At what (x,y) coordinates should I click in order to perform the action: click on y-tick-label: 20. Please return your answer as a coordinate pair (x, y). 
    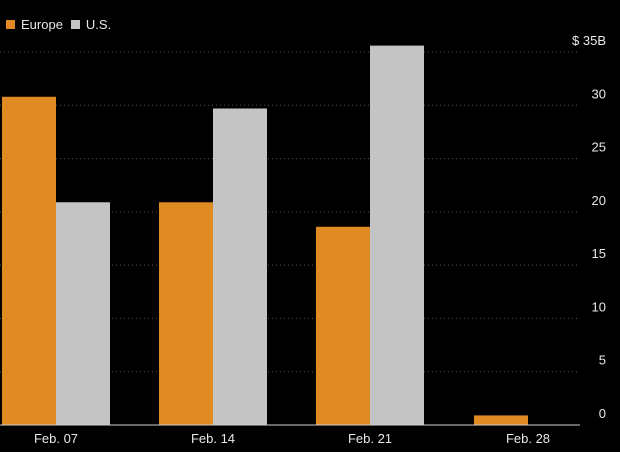
    Looking at the image, I should click on (599, 200).